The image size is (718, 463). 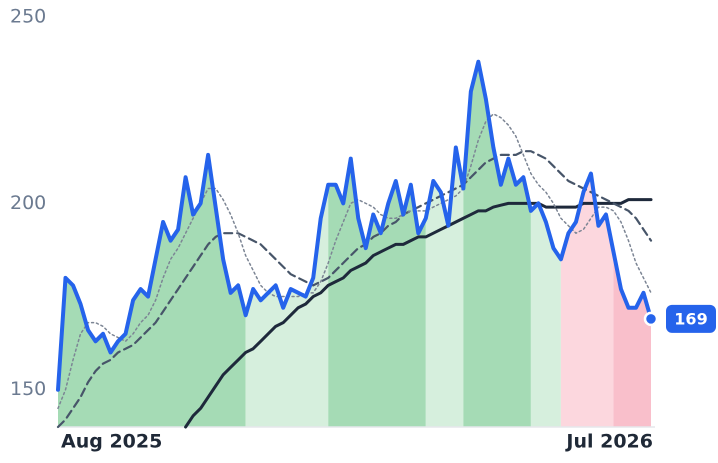 I want to click on last-point, so click(x=651, y=319).